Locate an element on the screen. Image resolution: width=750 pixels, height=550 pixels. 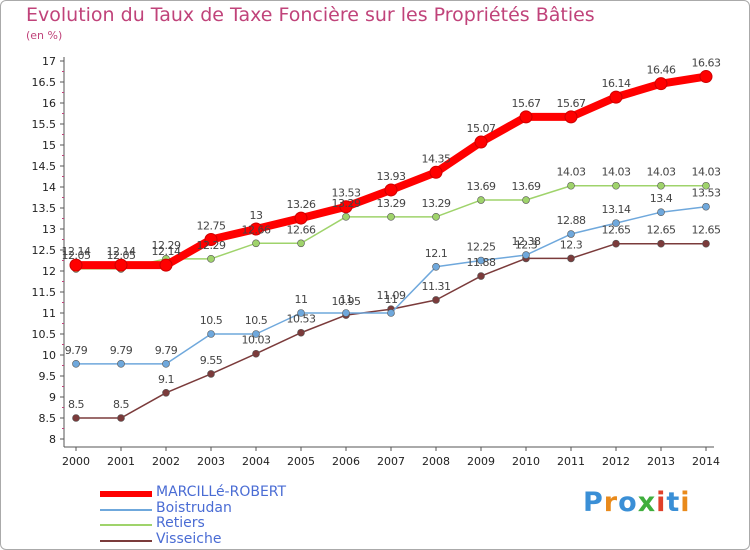
data-label: 11 is located at coordinates (391, 299).